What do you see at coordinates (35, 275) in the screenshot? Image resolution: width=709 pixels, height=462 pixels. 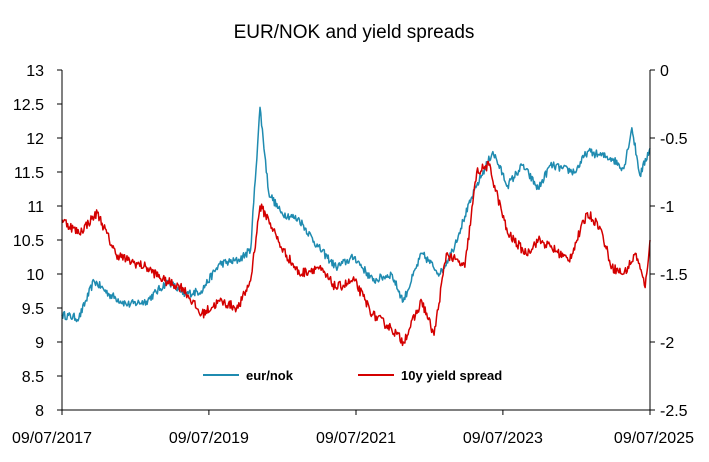 I see `y-tick-label: 10` at bounding box center [35, 275].